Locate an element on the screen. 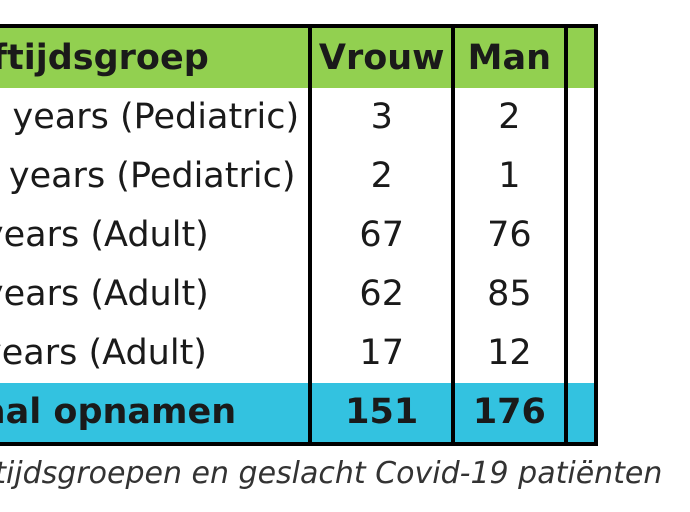  total-extra-cell is located at coordinates (581, 414).